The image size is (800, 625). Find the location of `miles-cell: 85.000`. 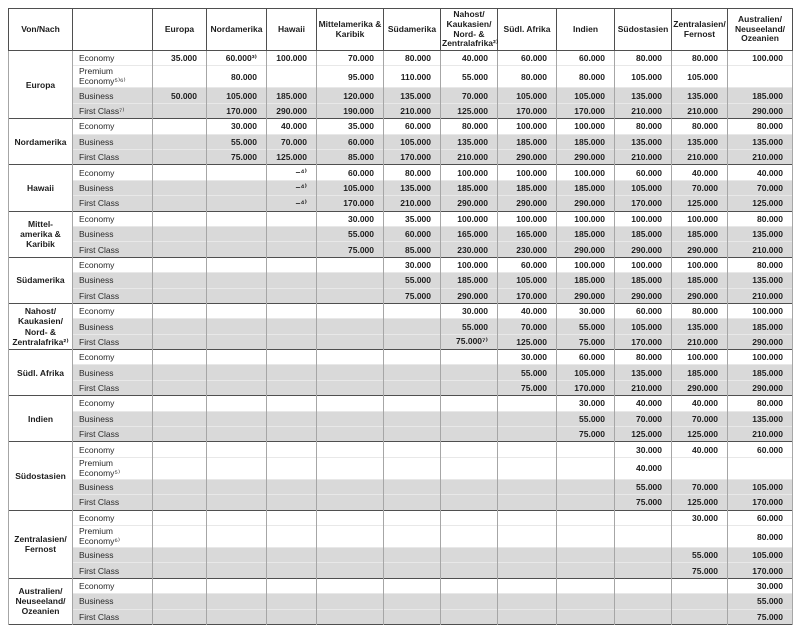

miles-cell: 85.000 is located at coordinates (350, 157).